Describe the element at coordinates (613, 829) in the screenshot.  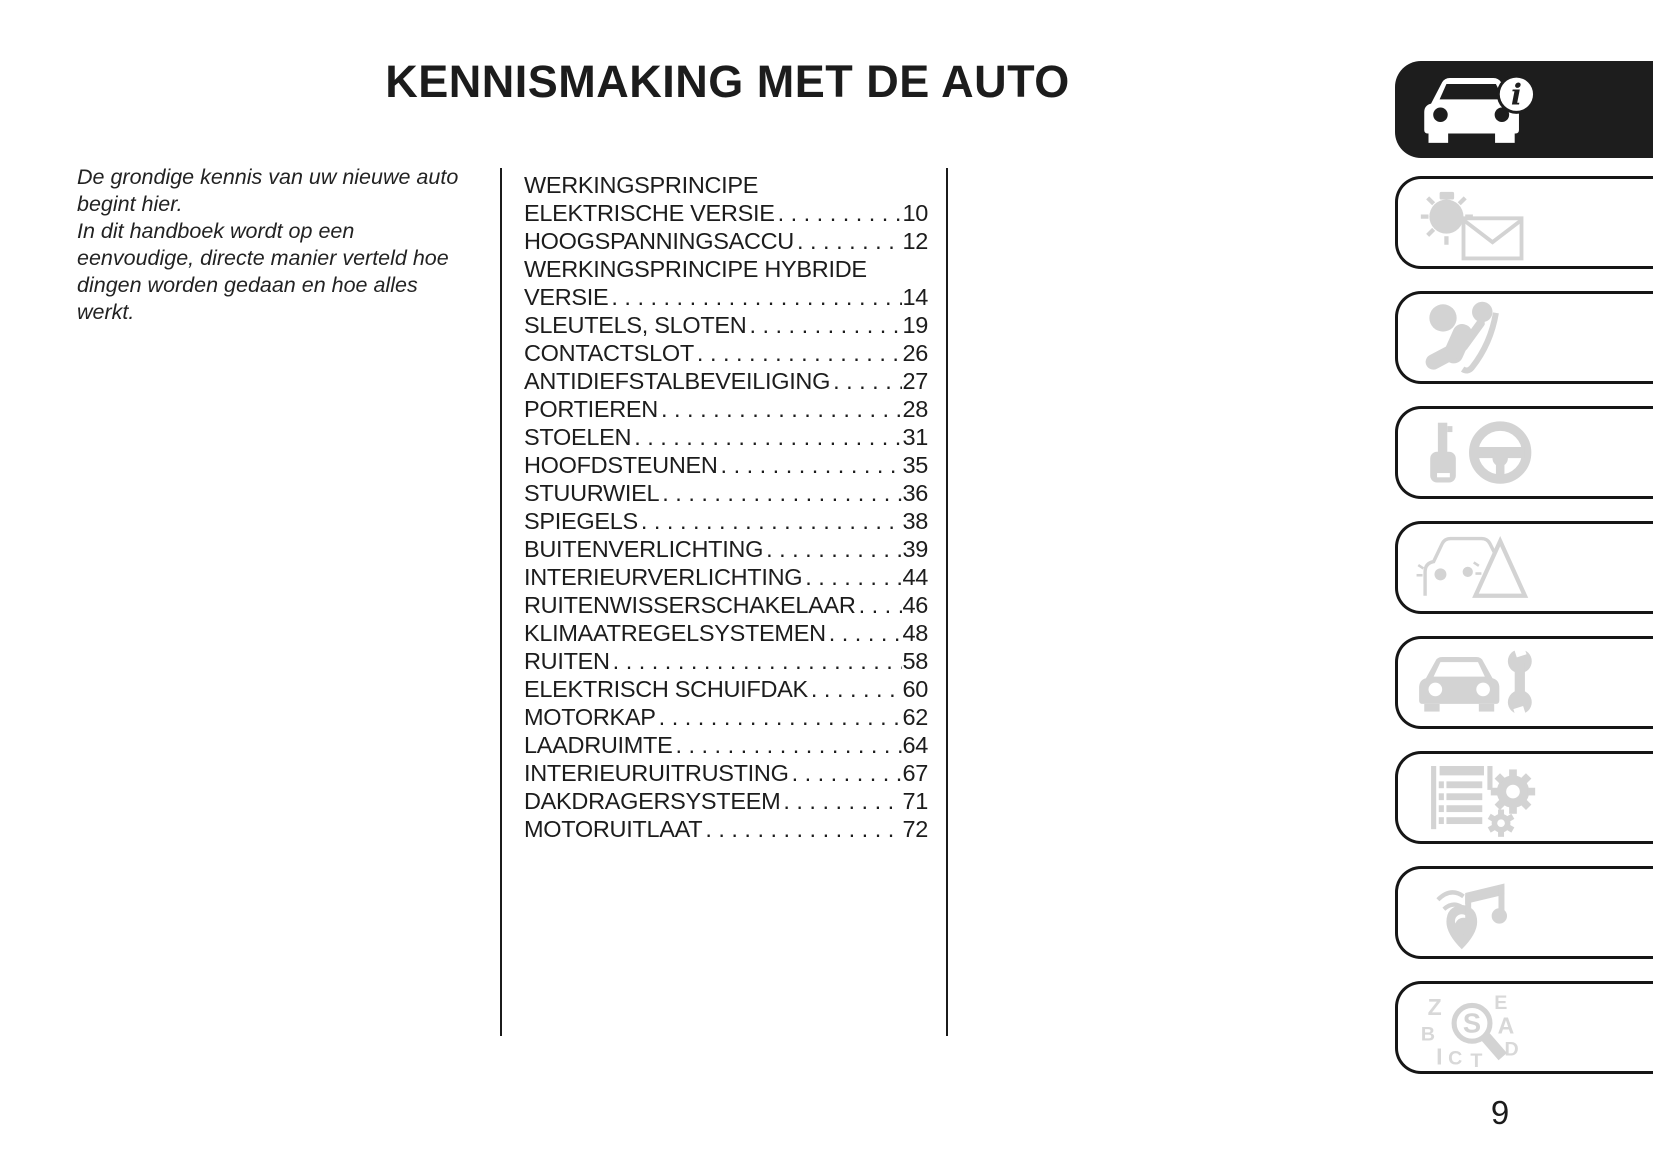
I see `toc-entry-label: MOTORUITLAAT` at that location.